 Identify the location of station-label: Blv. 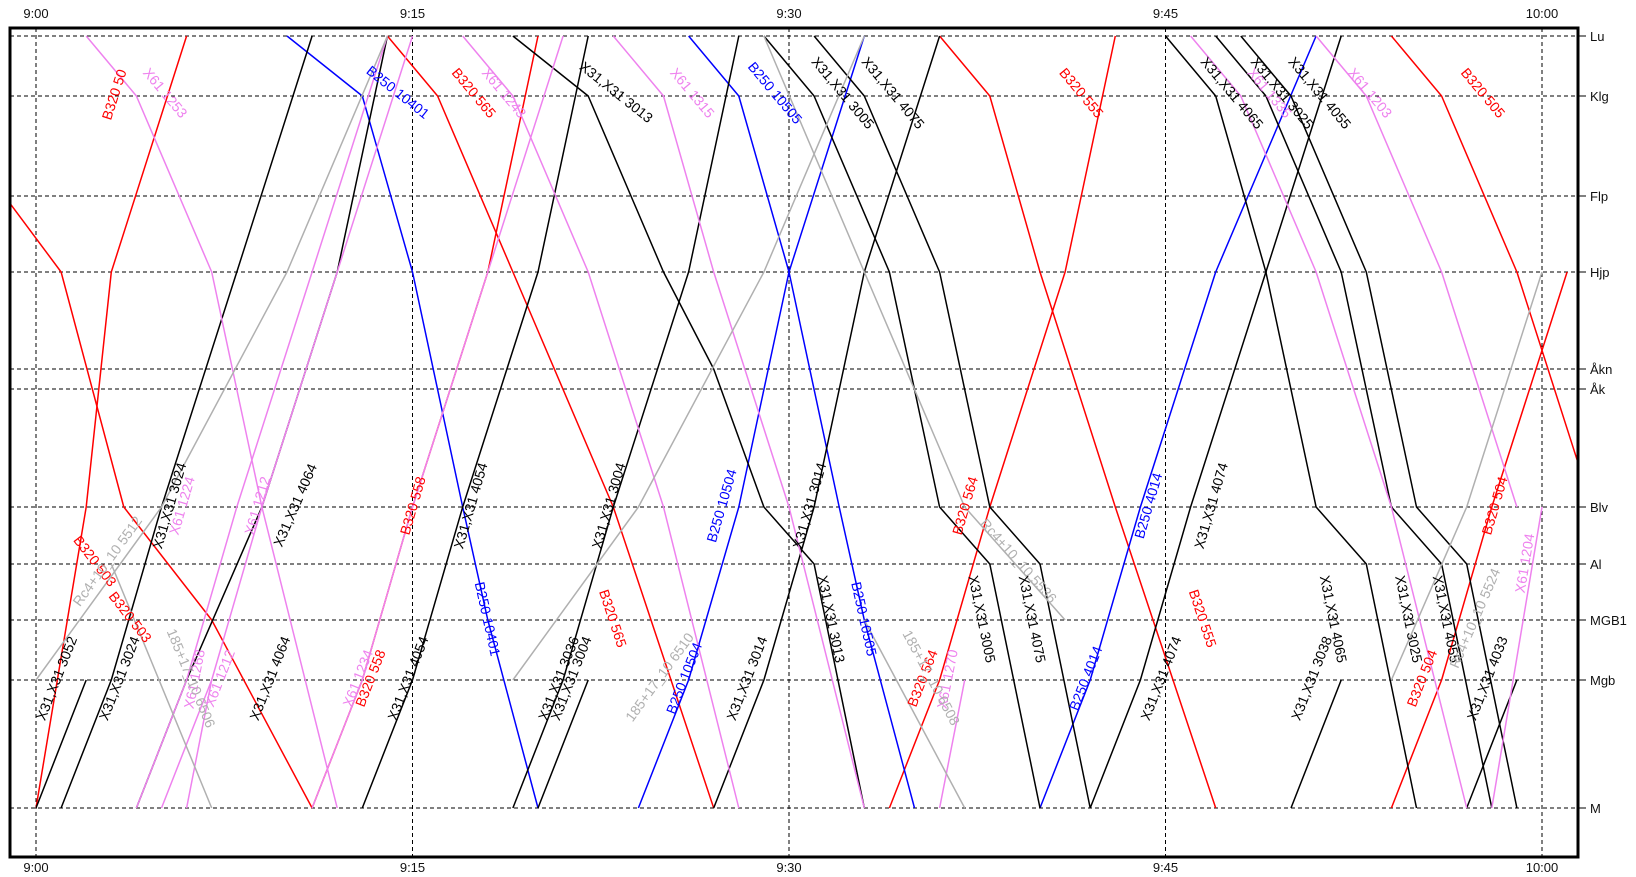
(1599, 507).